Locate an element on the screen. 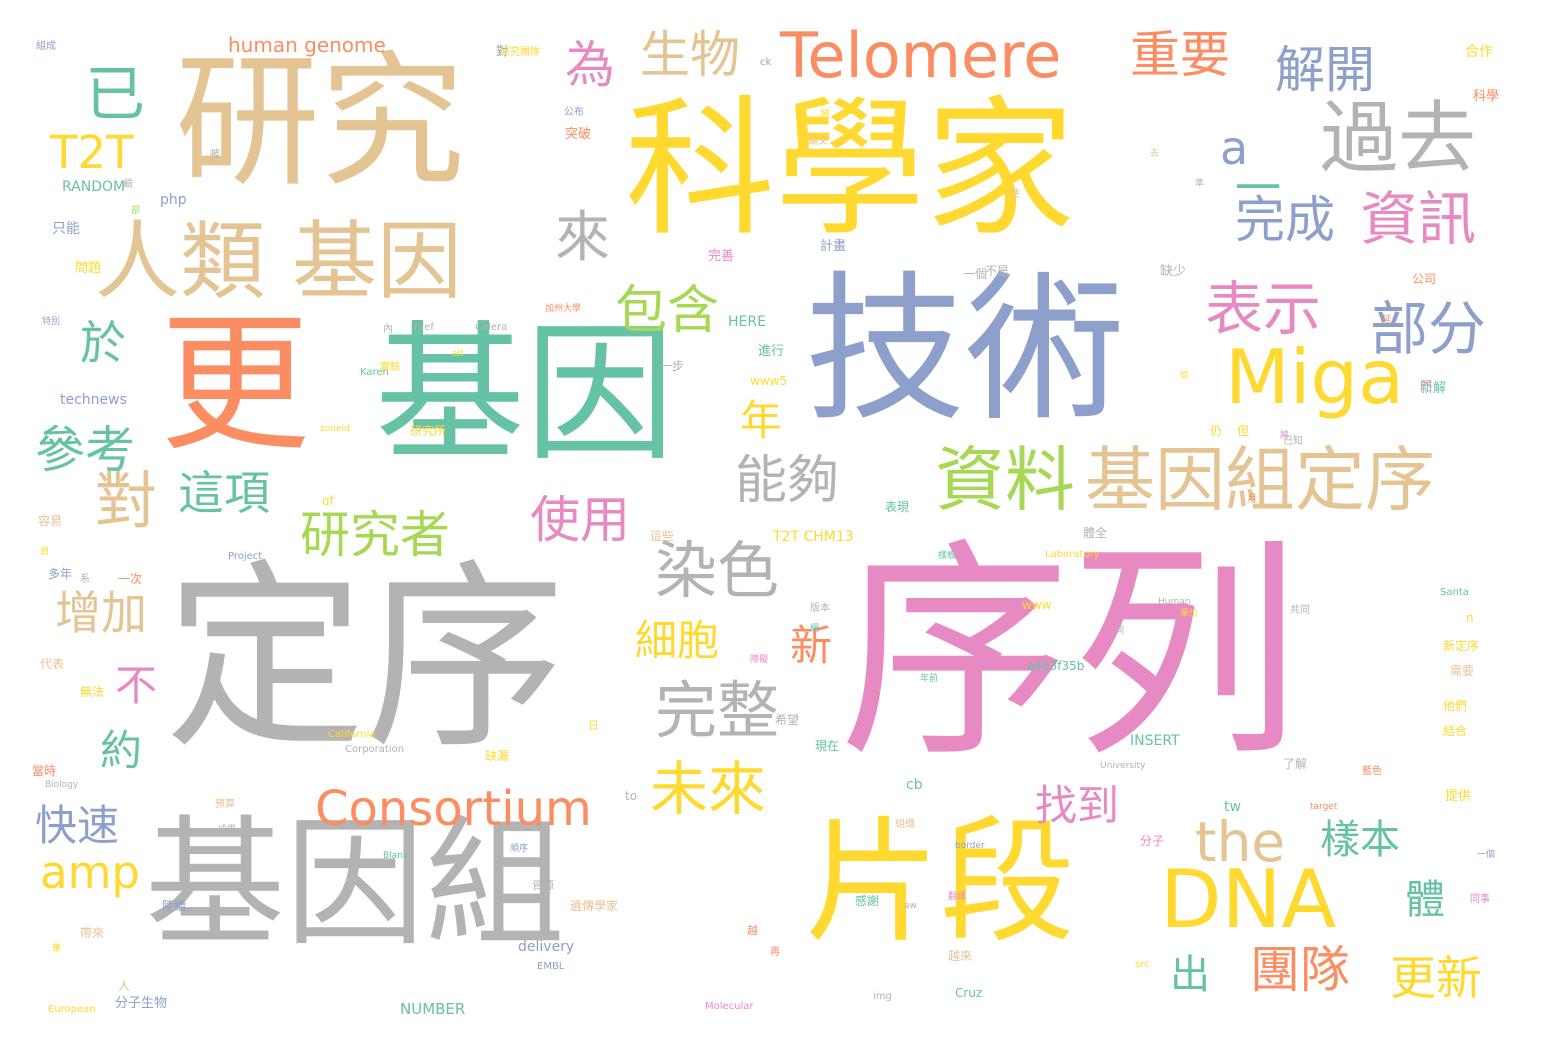 The width and height of the screenshot is (1548, 1052). word: 一次 is located at coordinates (130, 579).